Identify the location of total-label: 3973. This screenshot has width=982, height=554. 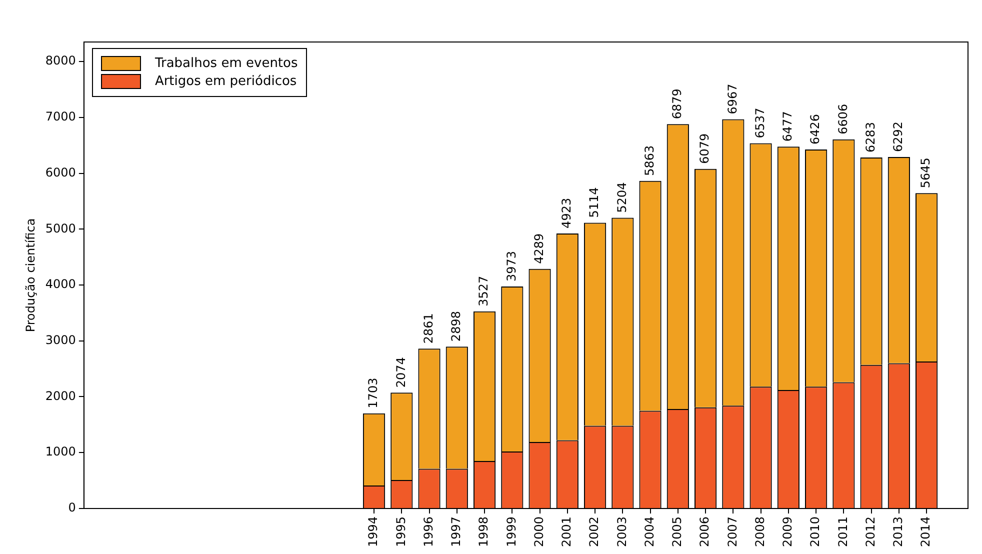
(511, 266).